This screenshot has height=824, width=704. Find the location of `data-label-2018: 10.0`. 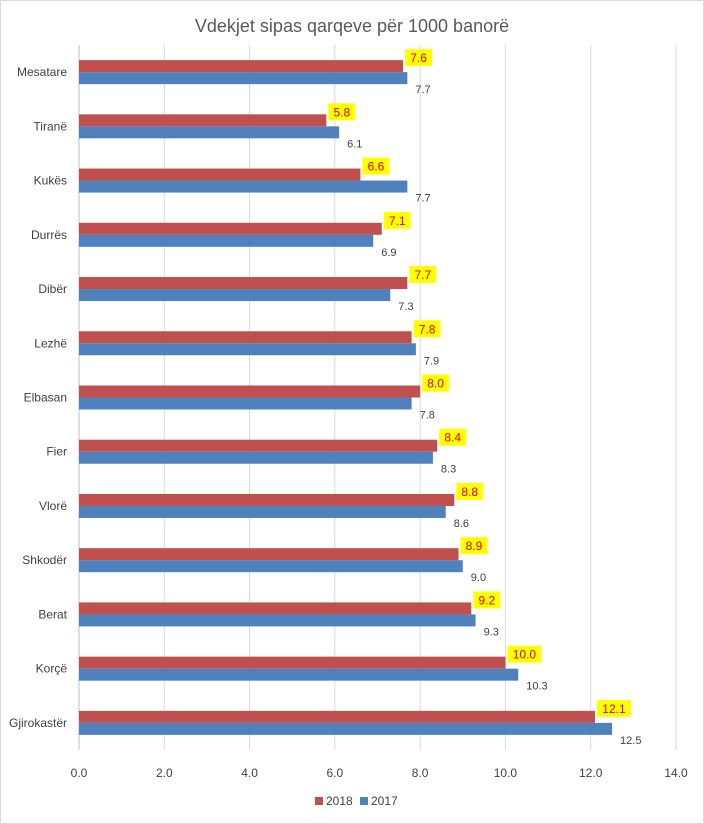

data-label-2018: 10.0 is located at coordinates (525, 655).